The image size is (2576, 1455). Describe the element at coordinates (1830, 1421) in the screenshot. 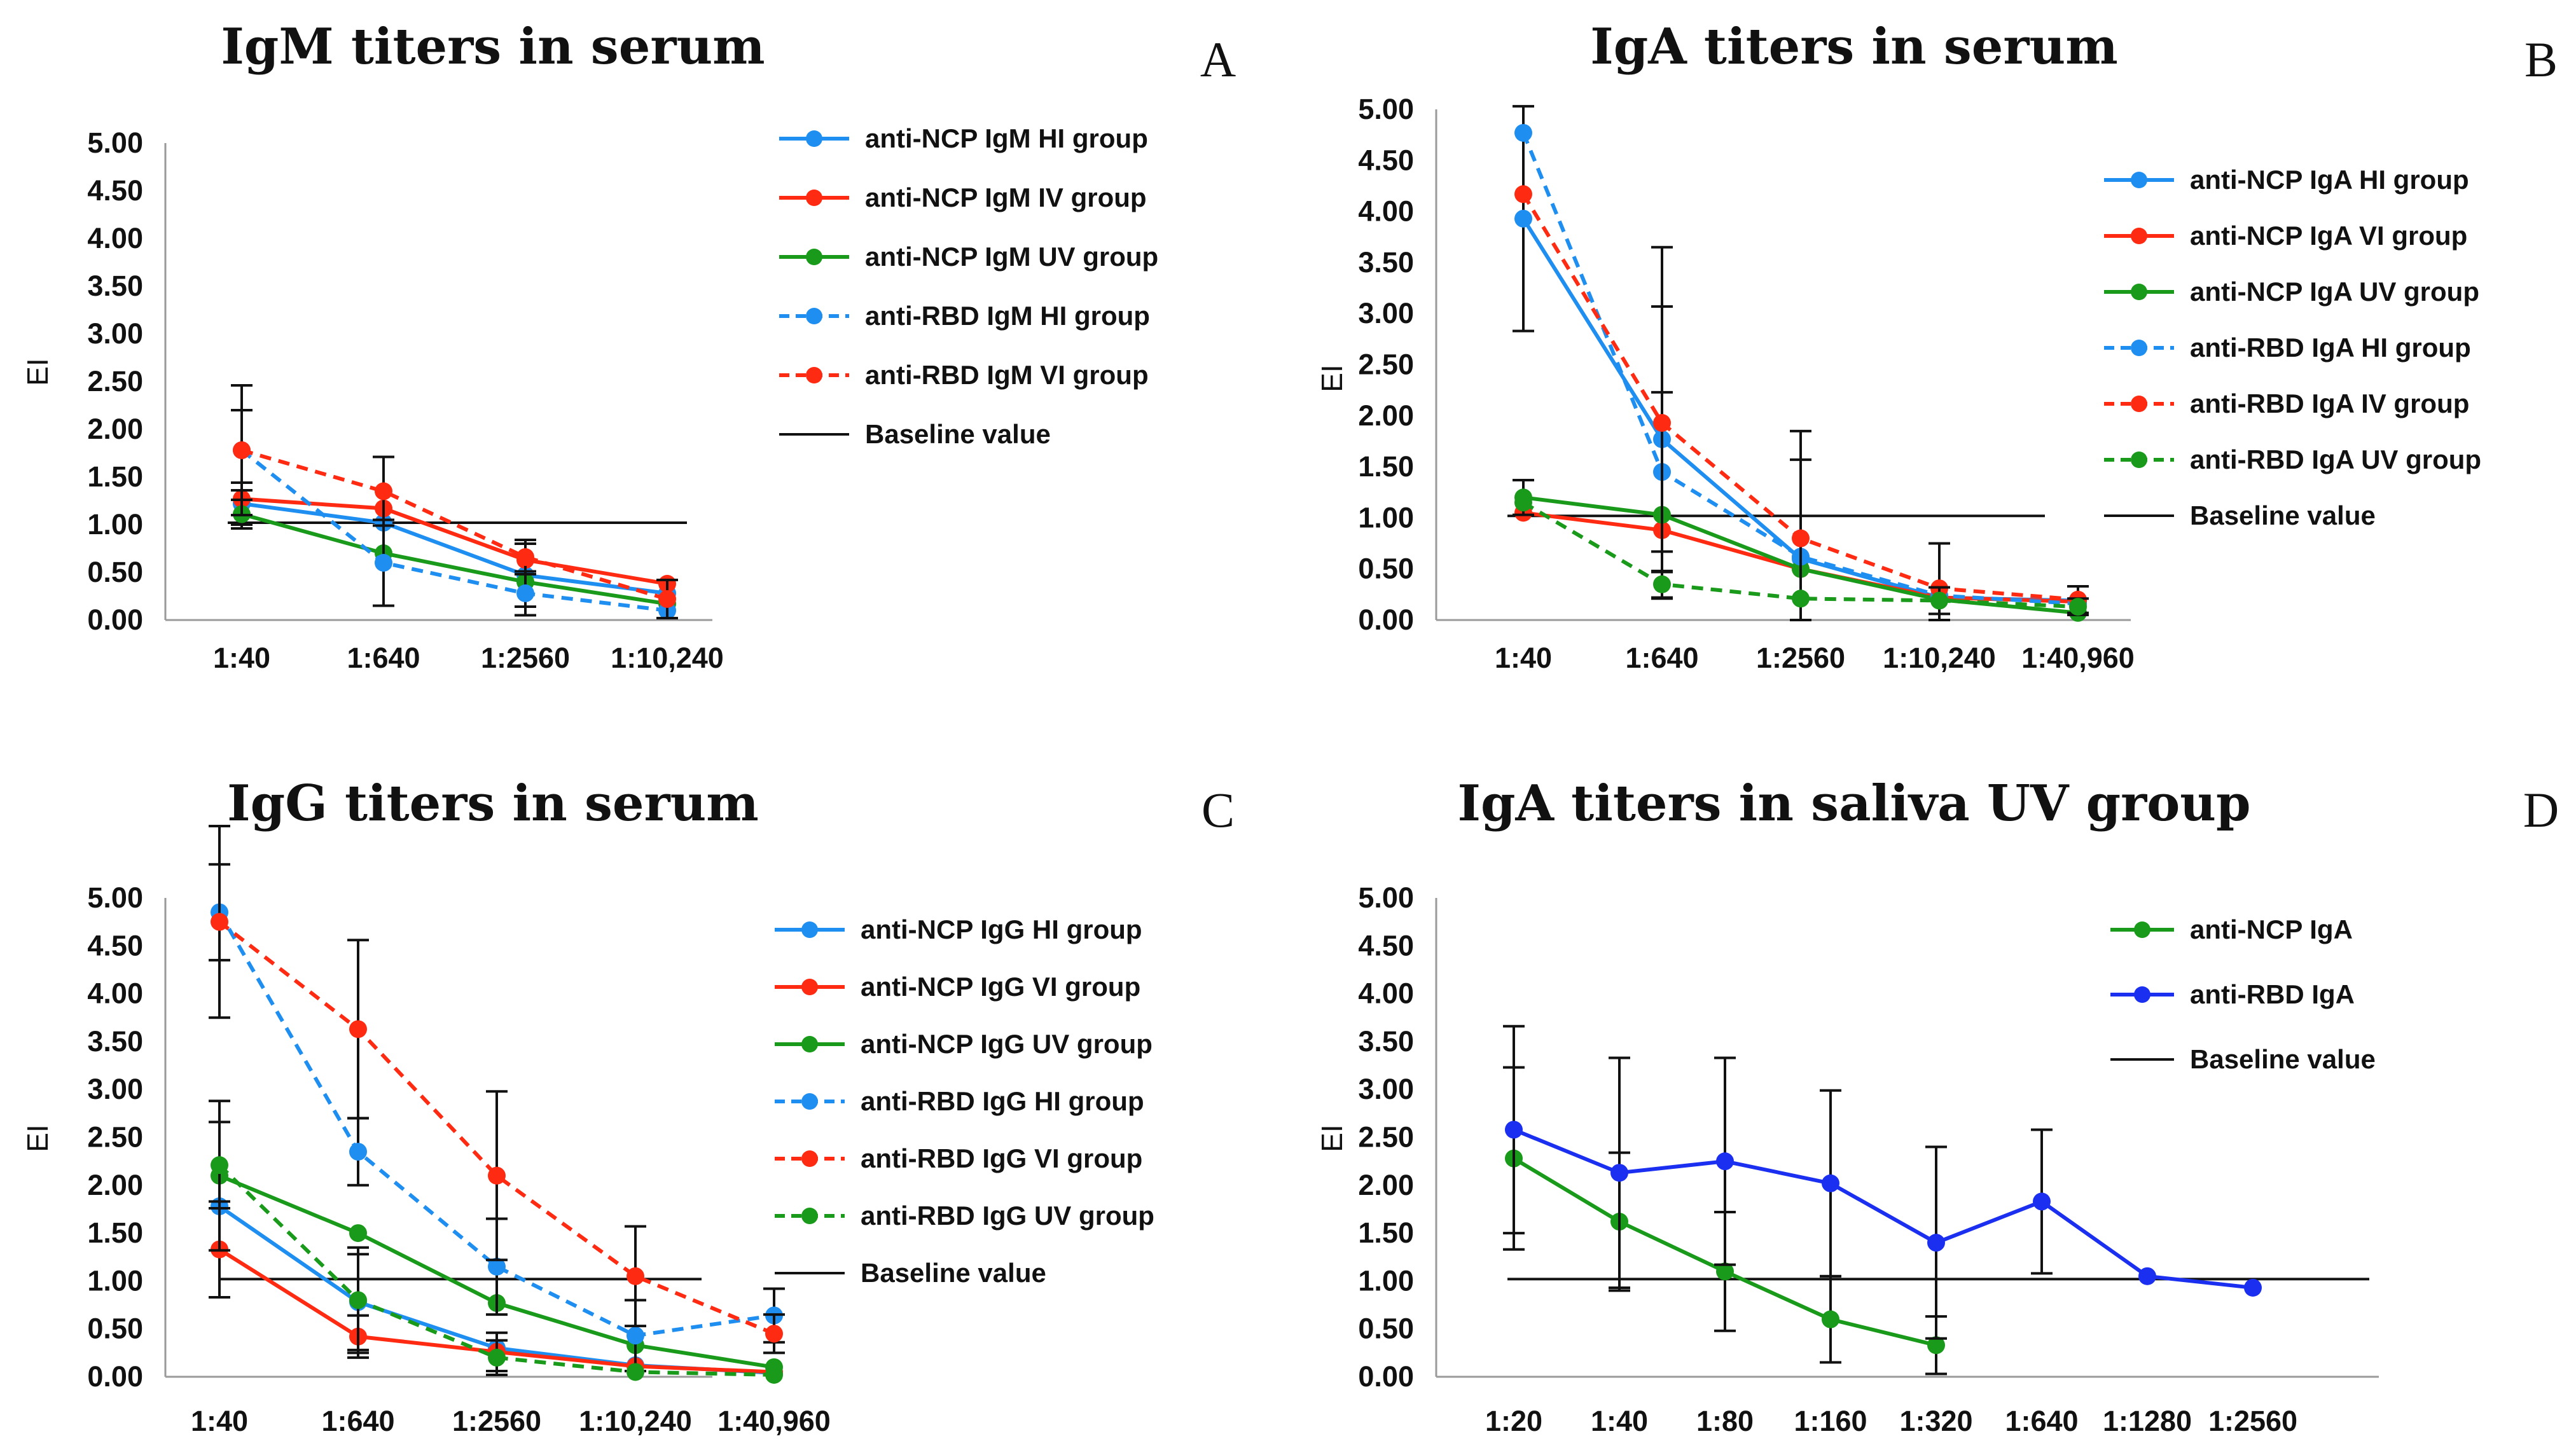

I see `x-tick-label: 1:160` at that location.